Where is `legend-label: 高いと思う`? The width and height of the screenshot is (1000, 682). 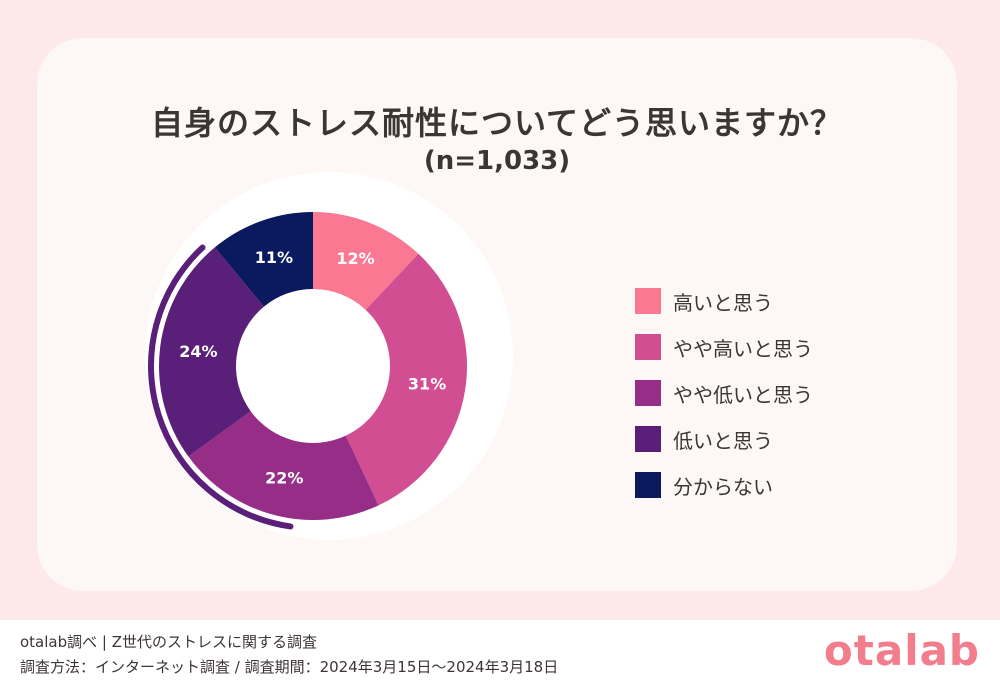
legend-label: 高いと思う is located at coordinates (723, 302).